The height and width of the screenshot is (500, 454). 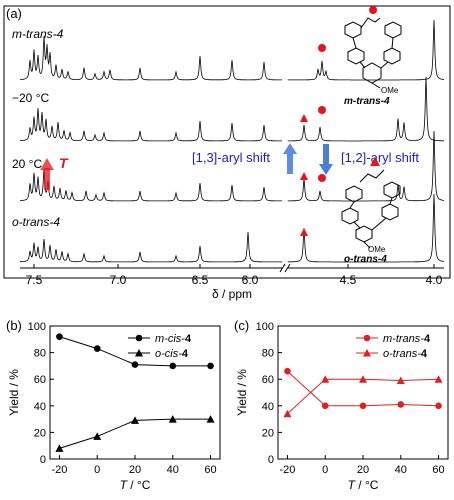 I want to click on row-label-o-trans-4: o-trans-4, so click(x=36, y=222).